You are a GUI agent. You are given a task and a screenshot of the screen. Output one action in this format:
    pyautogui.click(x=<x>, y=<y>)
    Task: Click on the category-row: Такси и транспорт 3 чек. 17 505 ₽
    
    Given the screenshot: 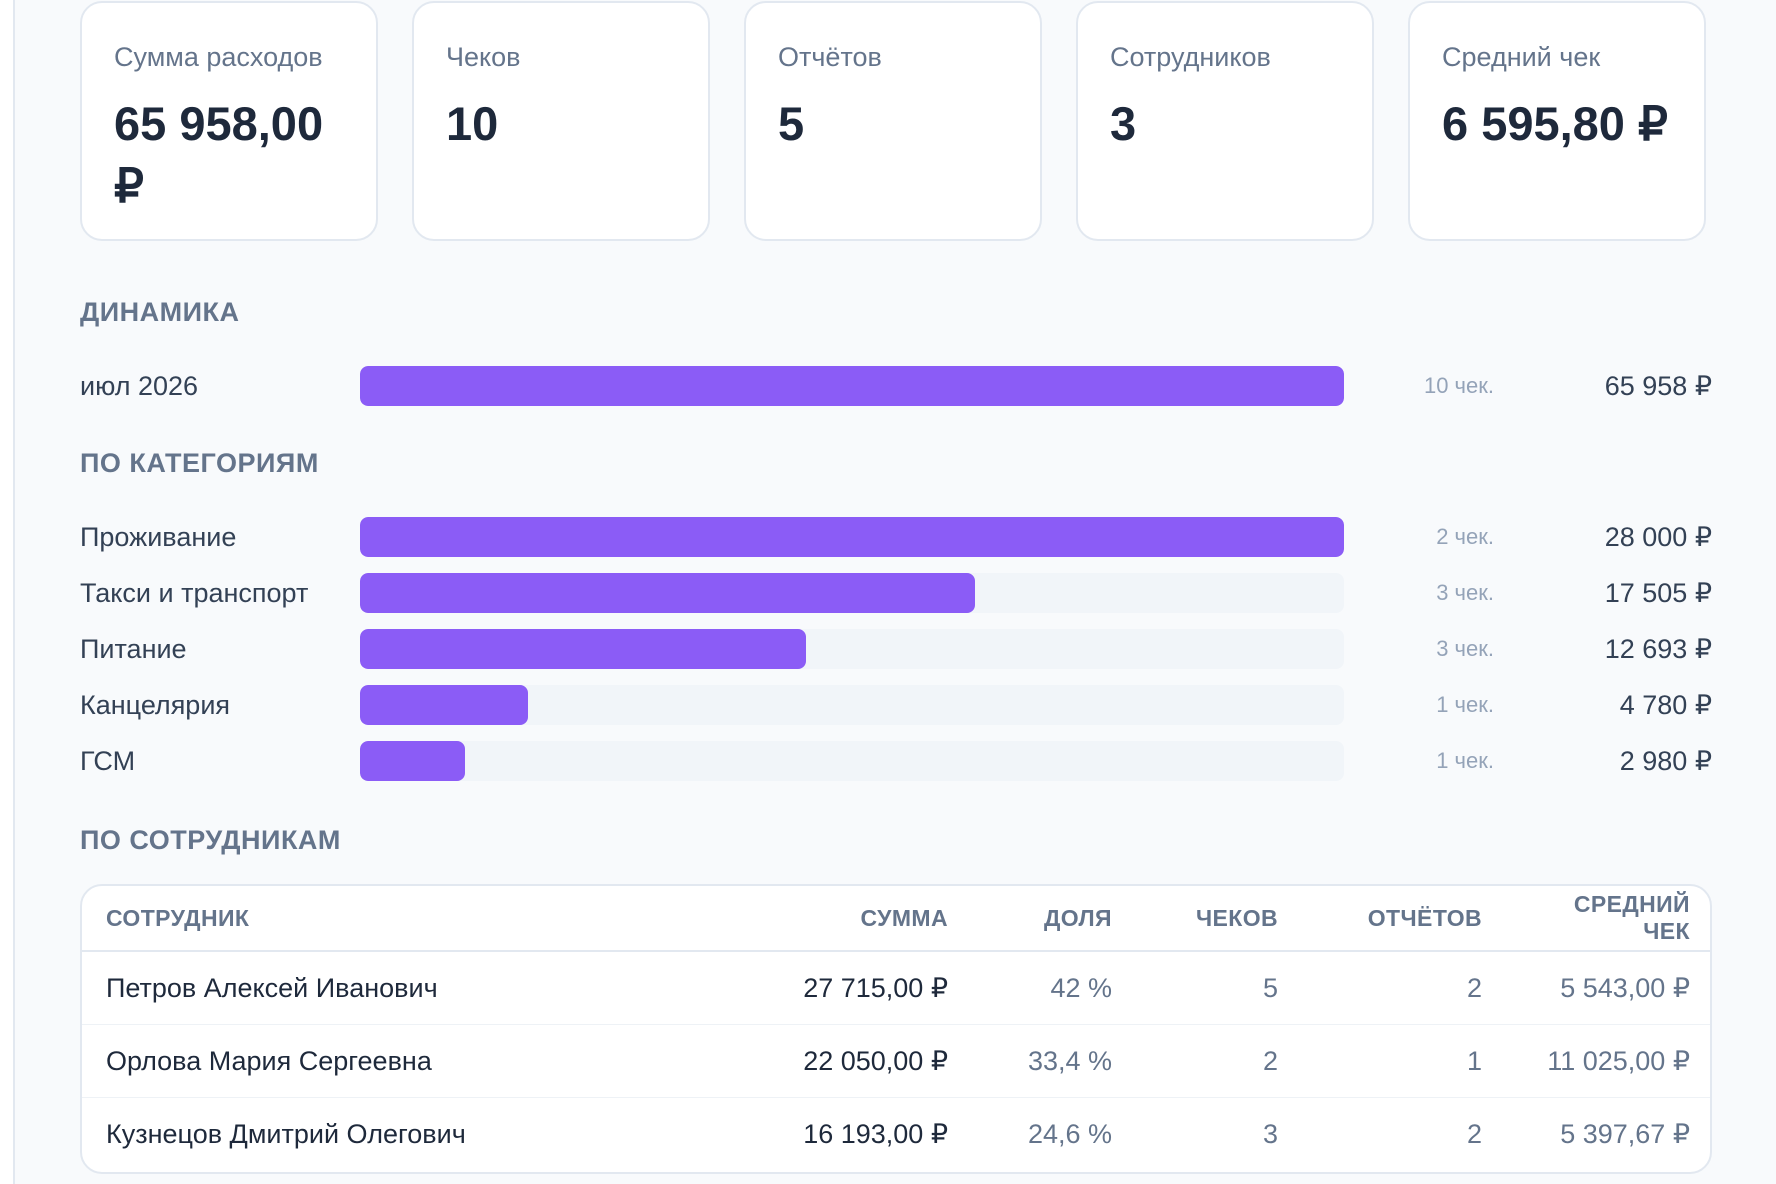 What is the action you would take?
    pyautogui.click(x=896, y=593)
    